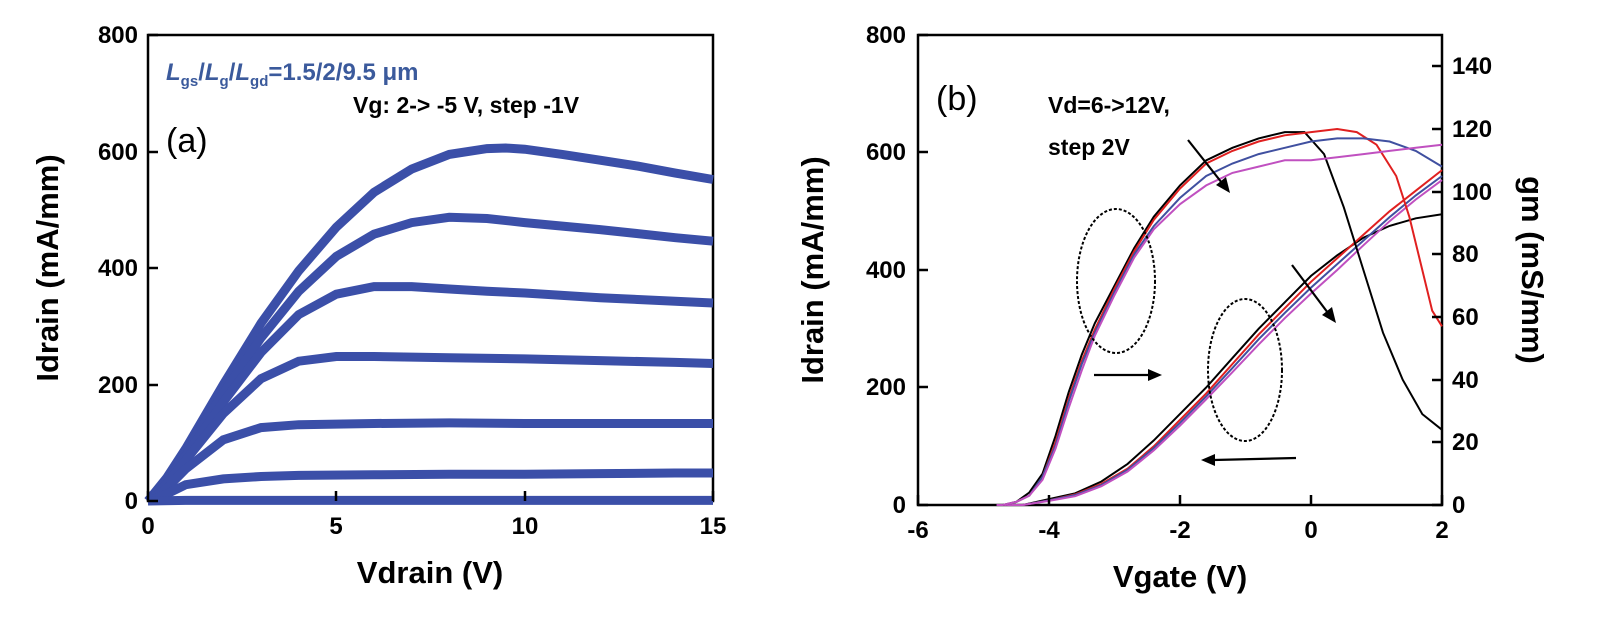 Image resolution: width=1600 pixels, height=638 pixels. I want to click on a-ytick-label-2: 400, so click(118, 268).